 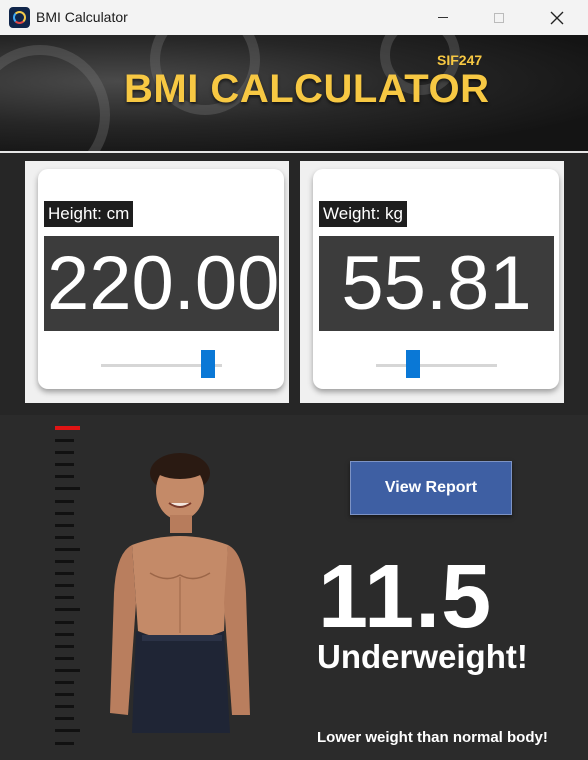 I want to click on banner-title: BMI CALCULATOR, so click(x=306, y=89).